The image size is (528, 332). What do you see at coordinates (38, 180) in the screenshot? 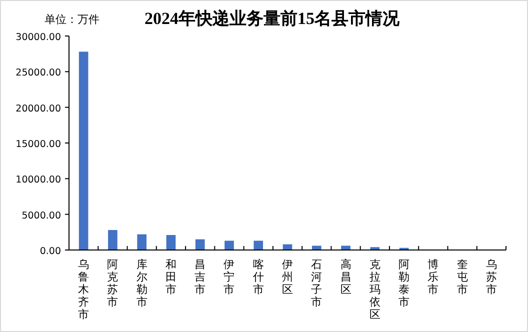
I see `y-tick-label: 10000.00` at bounding box center [38, 180].